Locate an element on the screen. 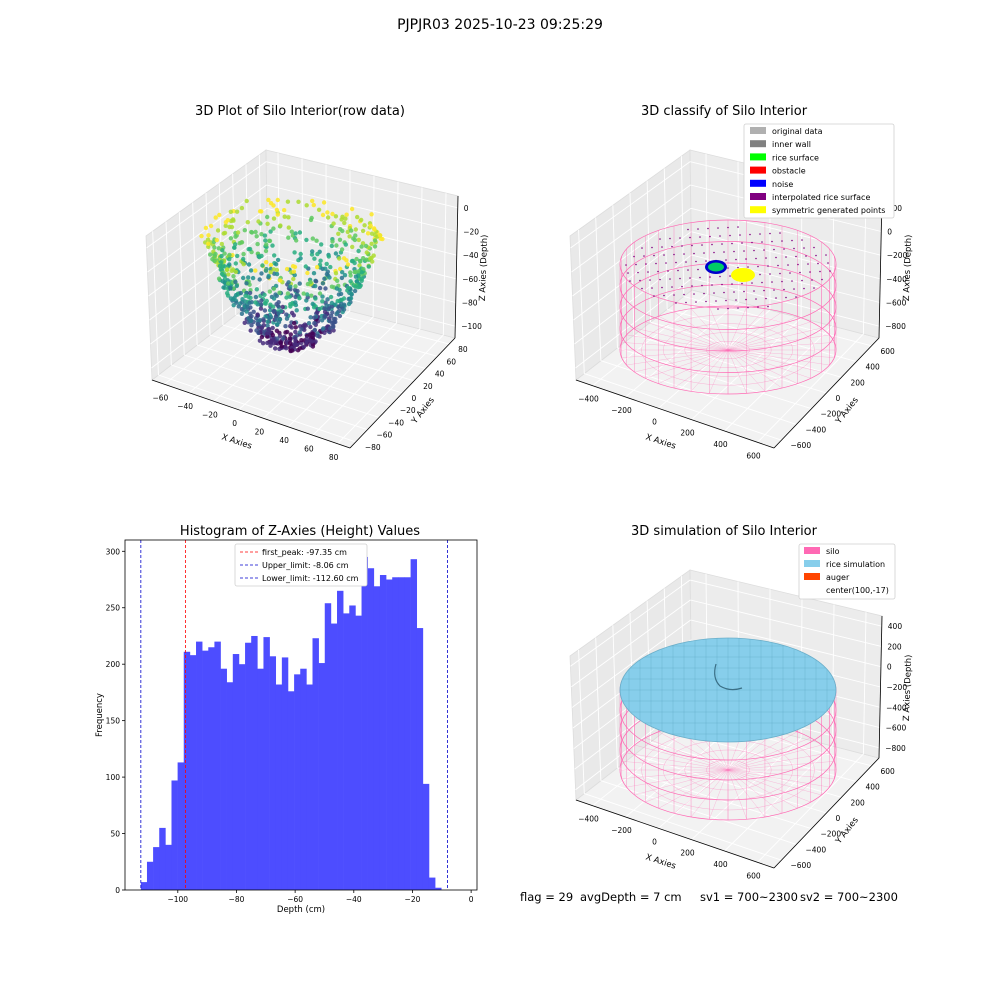 The image size is (1000, 1000). p2-y-axis-line is located at coordinates (826, 393).